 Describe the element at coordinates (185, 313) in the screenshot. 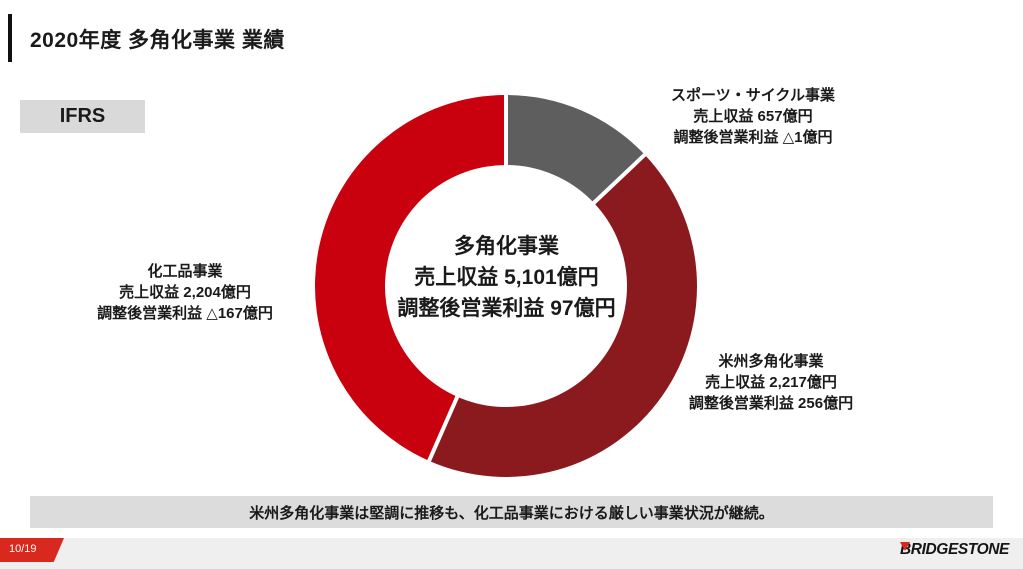

I see `segment-profit: 調整後営業利益 △167億円` at that location.